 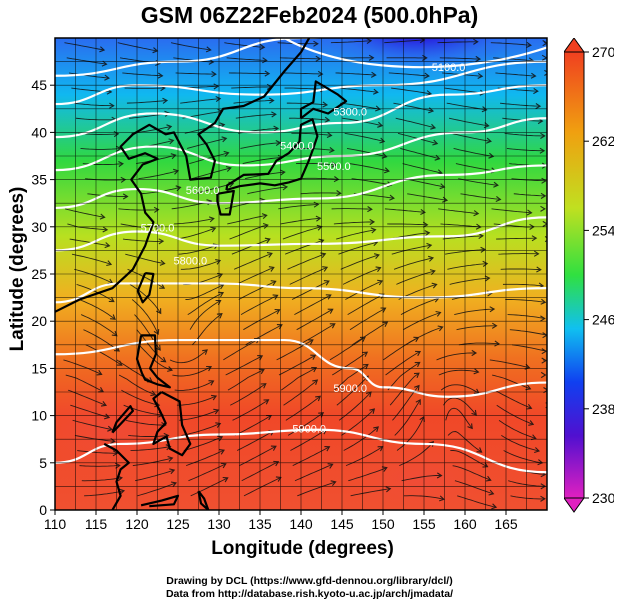 What do you see at coordinates (603, 52) in the screenshot?
I see `colorbar-tick-label: 270` at bounding box center [603, 52].